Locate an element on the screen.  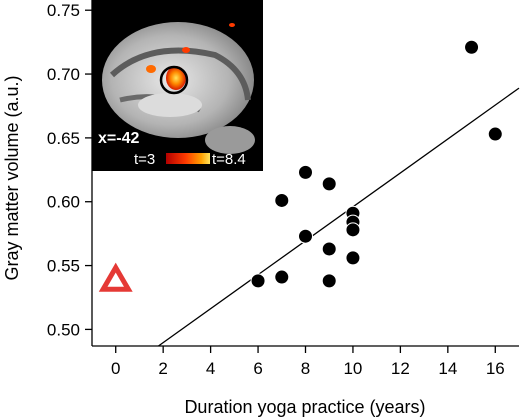
y-tick-label: 0.75 is located at coordinates (63, 10).